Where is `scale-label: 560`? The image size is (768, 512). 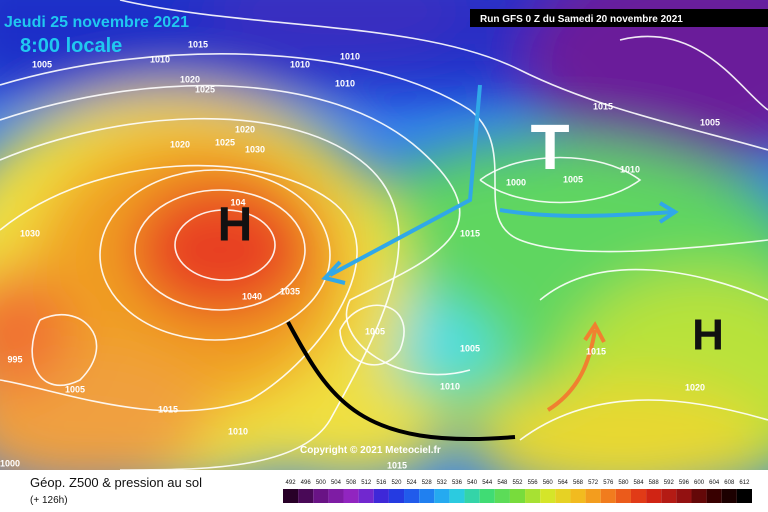 scale-label: 560 is located at coordinates (548, 483).